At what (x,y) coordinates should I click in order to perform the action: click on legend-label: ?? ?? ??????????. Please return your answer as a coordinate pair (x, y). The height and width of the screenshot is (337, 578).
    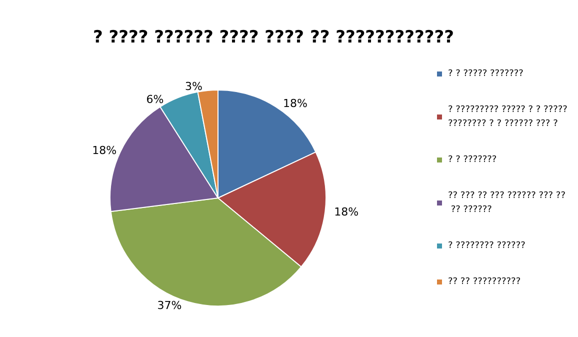
    Looking at the image, I should click on (484, 282).